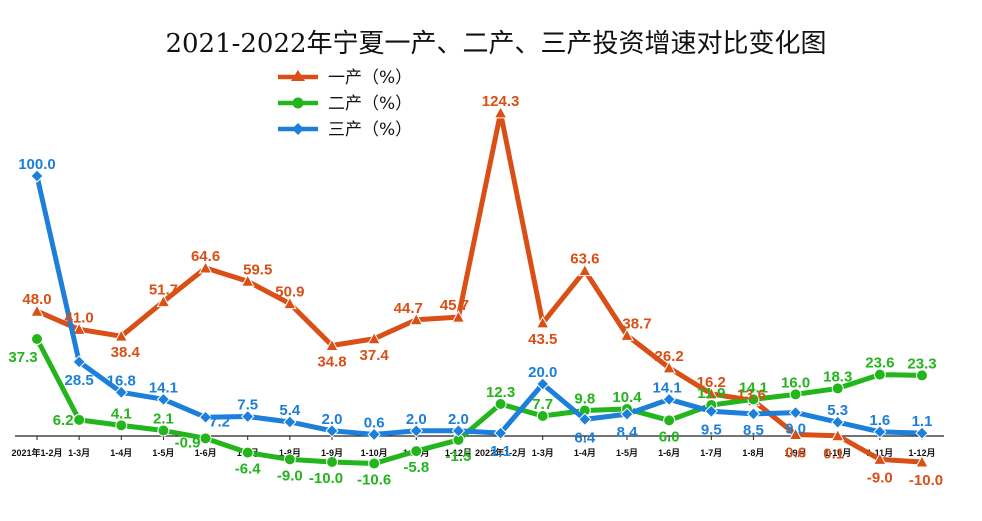  Describe the element at coordinates (833, 454) in the screenshot. I see `data-label-primary: 0.1` at that location.